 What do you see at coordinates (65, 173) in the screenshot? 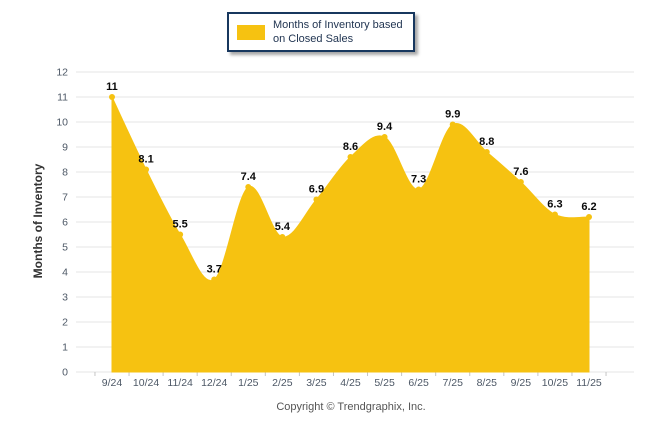
I see `y-axis-tick-label: 8` at bounding box center [65, 173].